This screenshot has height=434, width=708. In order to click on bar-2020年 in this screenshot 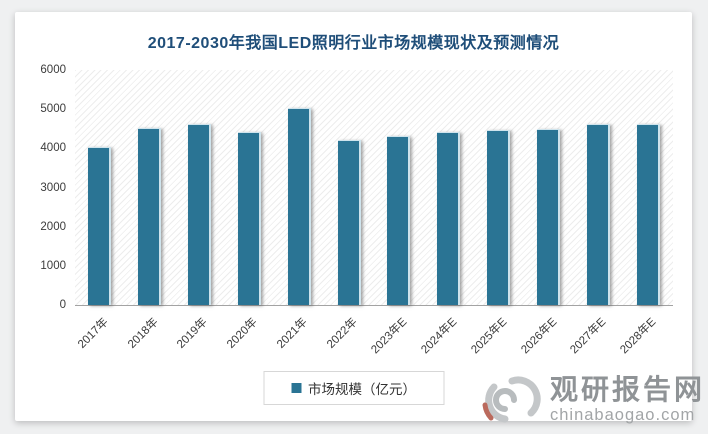, I will do `click(249, 218)`.